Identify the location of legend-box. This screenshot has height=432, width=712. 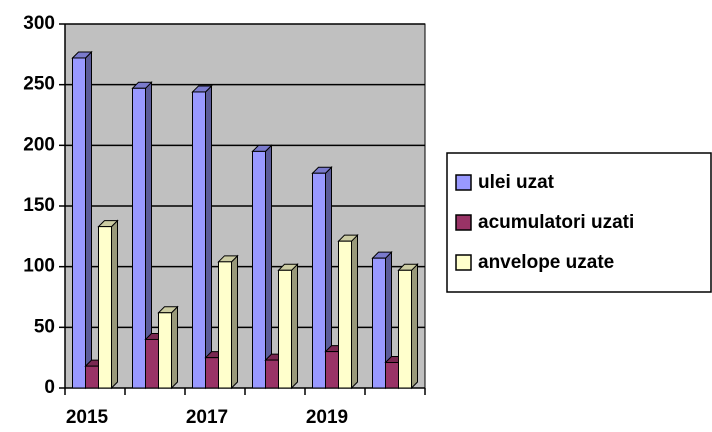
(579, 222).